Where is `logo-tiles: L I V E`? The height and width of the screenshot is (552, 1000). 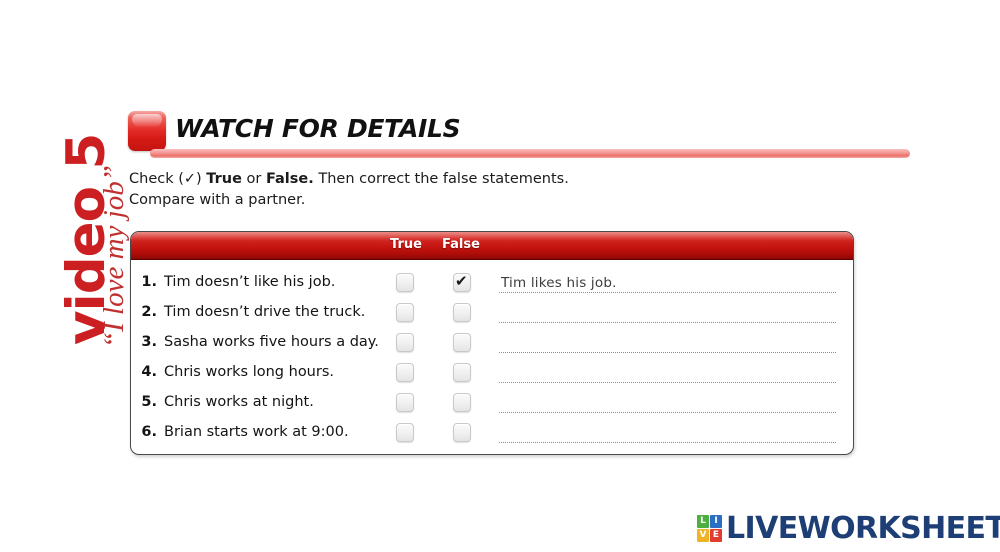 logo-tiles: L I V E is located at coordinates (709, 528).